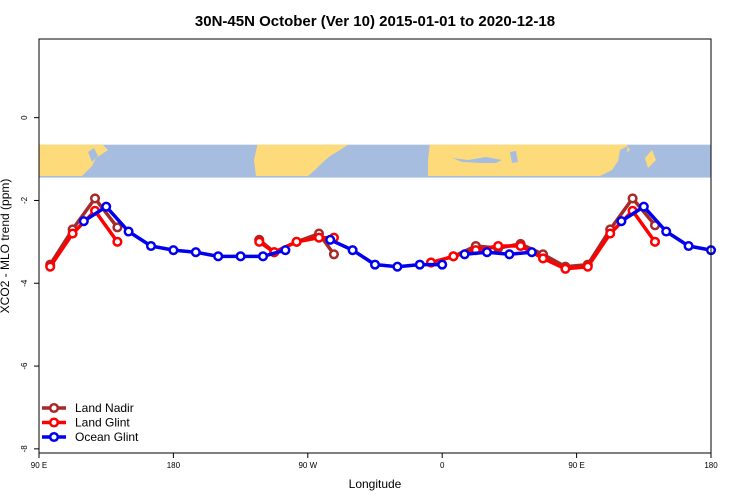 The image size is (750, 500). I want to click on legend-item: Land Glint, so click(86, 423).